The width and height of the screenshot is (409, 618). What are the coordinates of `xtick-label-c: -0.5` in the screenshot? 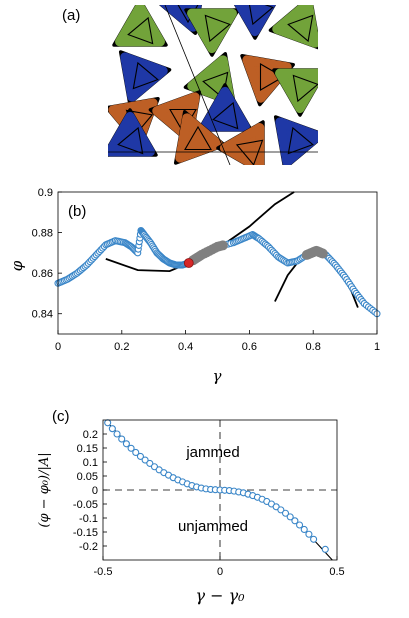 It's located at (103, 572).